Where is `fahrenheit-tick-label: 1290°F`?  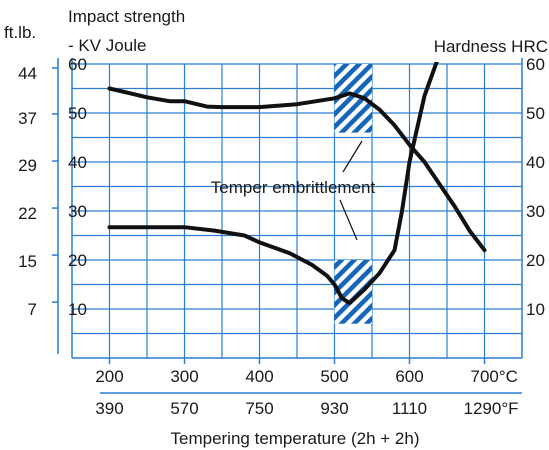 fahrenheit-tick-label: 1290°F is located at coordinates (491, 408).